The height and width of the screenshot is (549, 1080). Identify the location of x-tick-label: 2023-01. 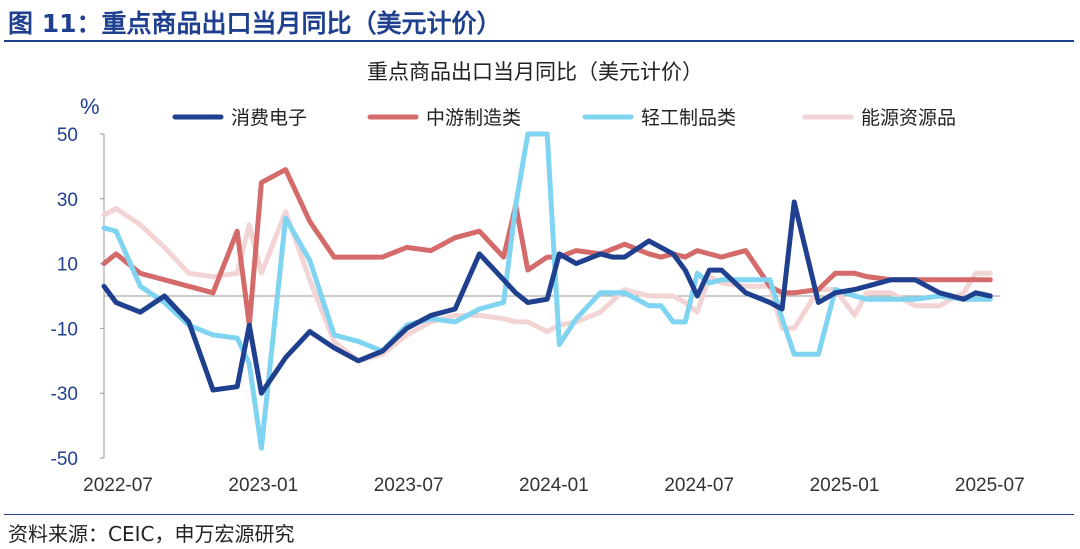
(263, 485).